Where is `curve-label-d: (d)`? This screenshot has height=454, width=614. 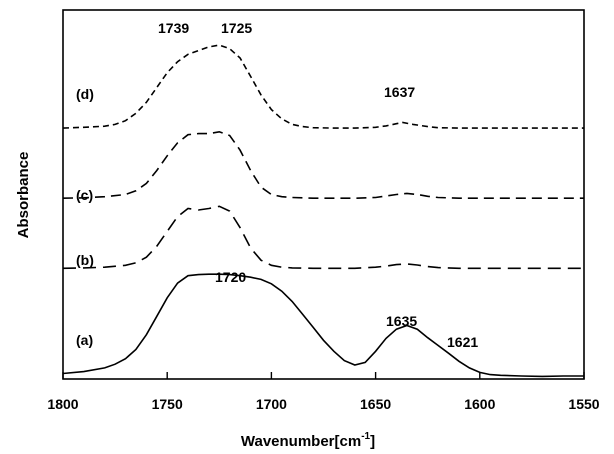 curve-label-d: (d) is located at coordinates (85, 94).